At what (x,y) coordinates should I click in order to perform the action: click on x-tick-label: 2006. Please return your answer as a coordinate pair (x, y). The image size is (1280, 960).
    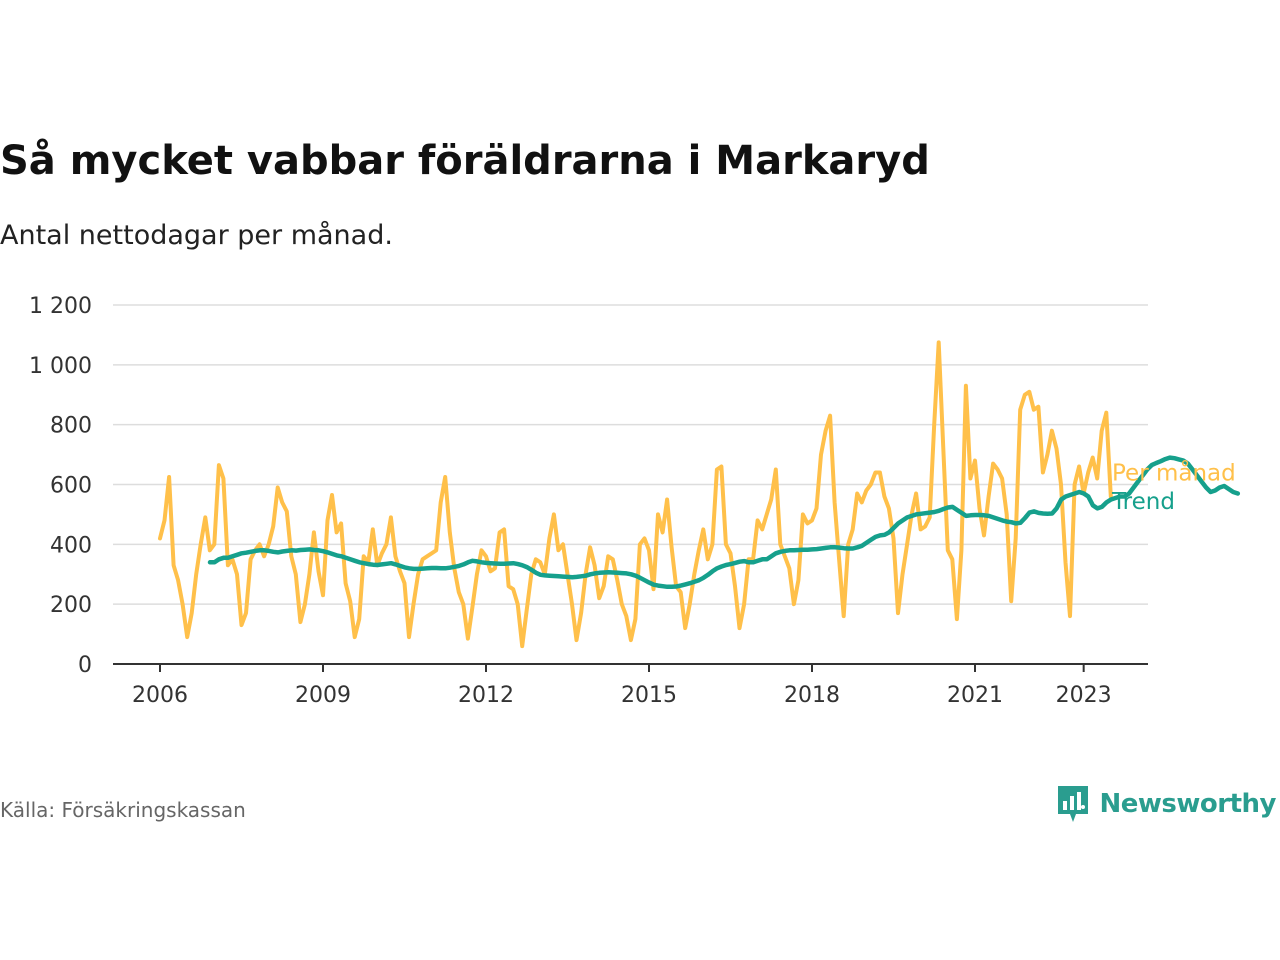
    Looking at the image, I should click on (160, 695).